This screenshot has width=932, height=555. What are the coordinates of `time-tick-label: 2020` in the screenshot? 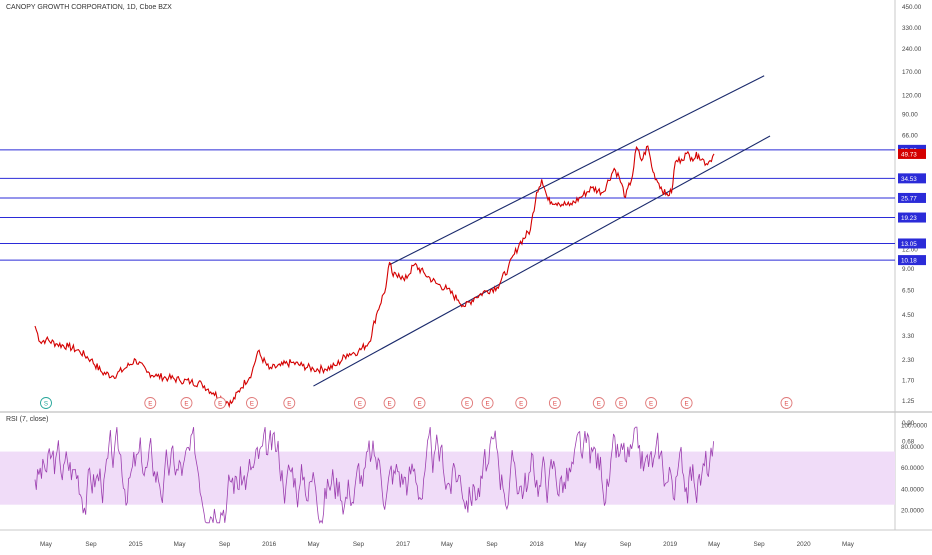 It's located at (804, 544).